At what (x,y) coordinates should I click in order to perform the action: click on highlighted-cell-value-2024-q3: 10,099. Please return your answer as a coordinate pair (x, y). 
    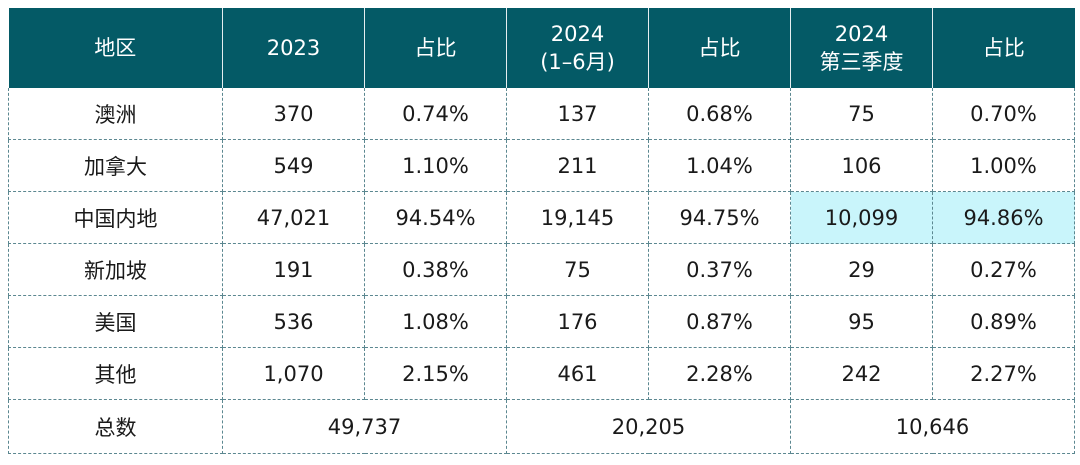
    Looking at the image, I should click on (861, 217).